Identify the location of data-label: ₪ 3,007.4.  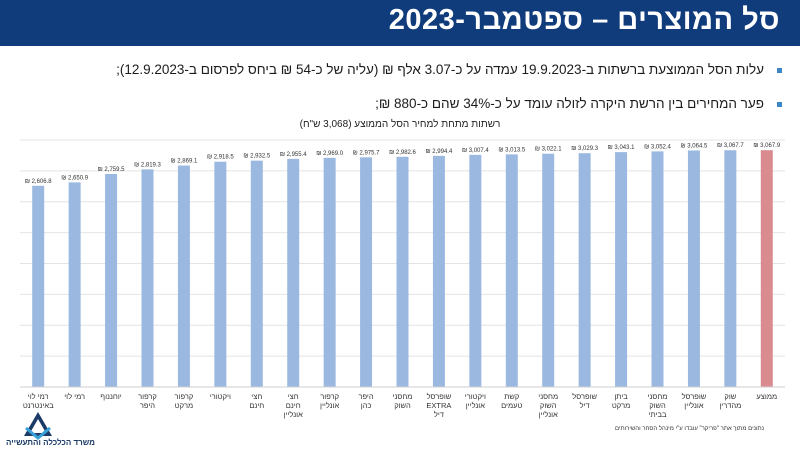
(475, 151).